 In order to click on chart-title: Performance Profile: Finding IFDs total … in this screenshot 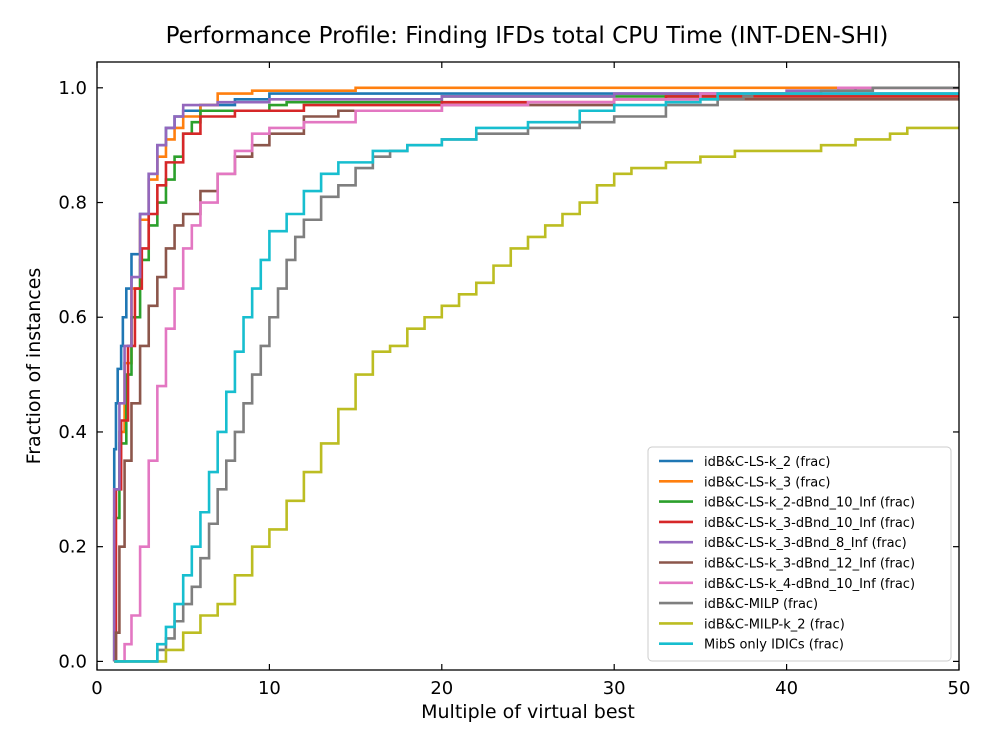, I will do `click(527, 36)`.